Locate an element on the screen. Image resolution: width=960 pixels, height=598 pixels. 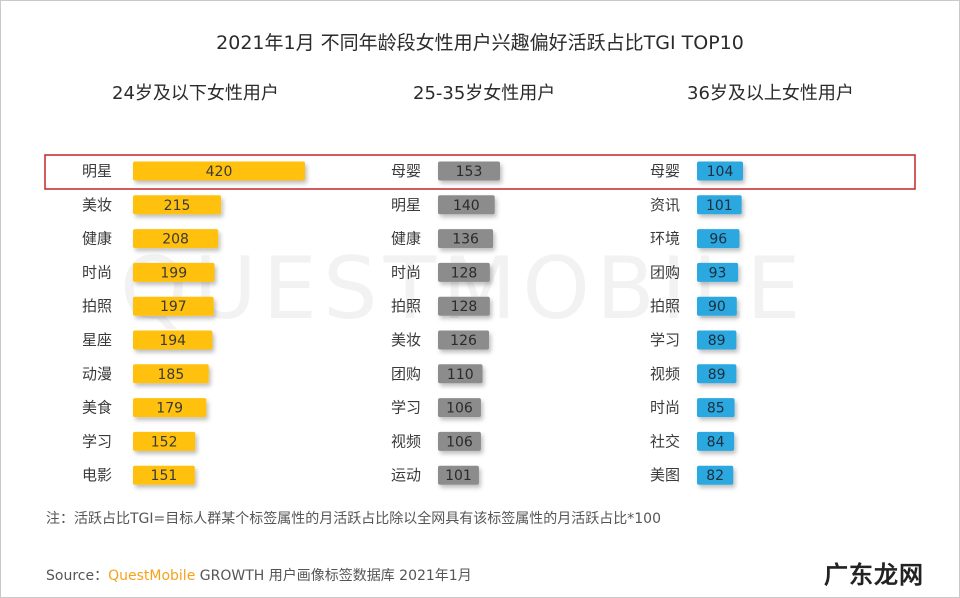
category-label: 电影 is located at coordinates (97, 475).